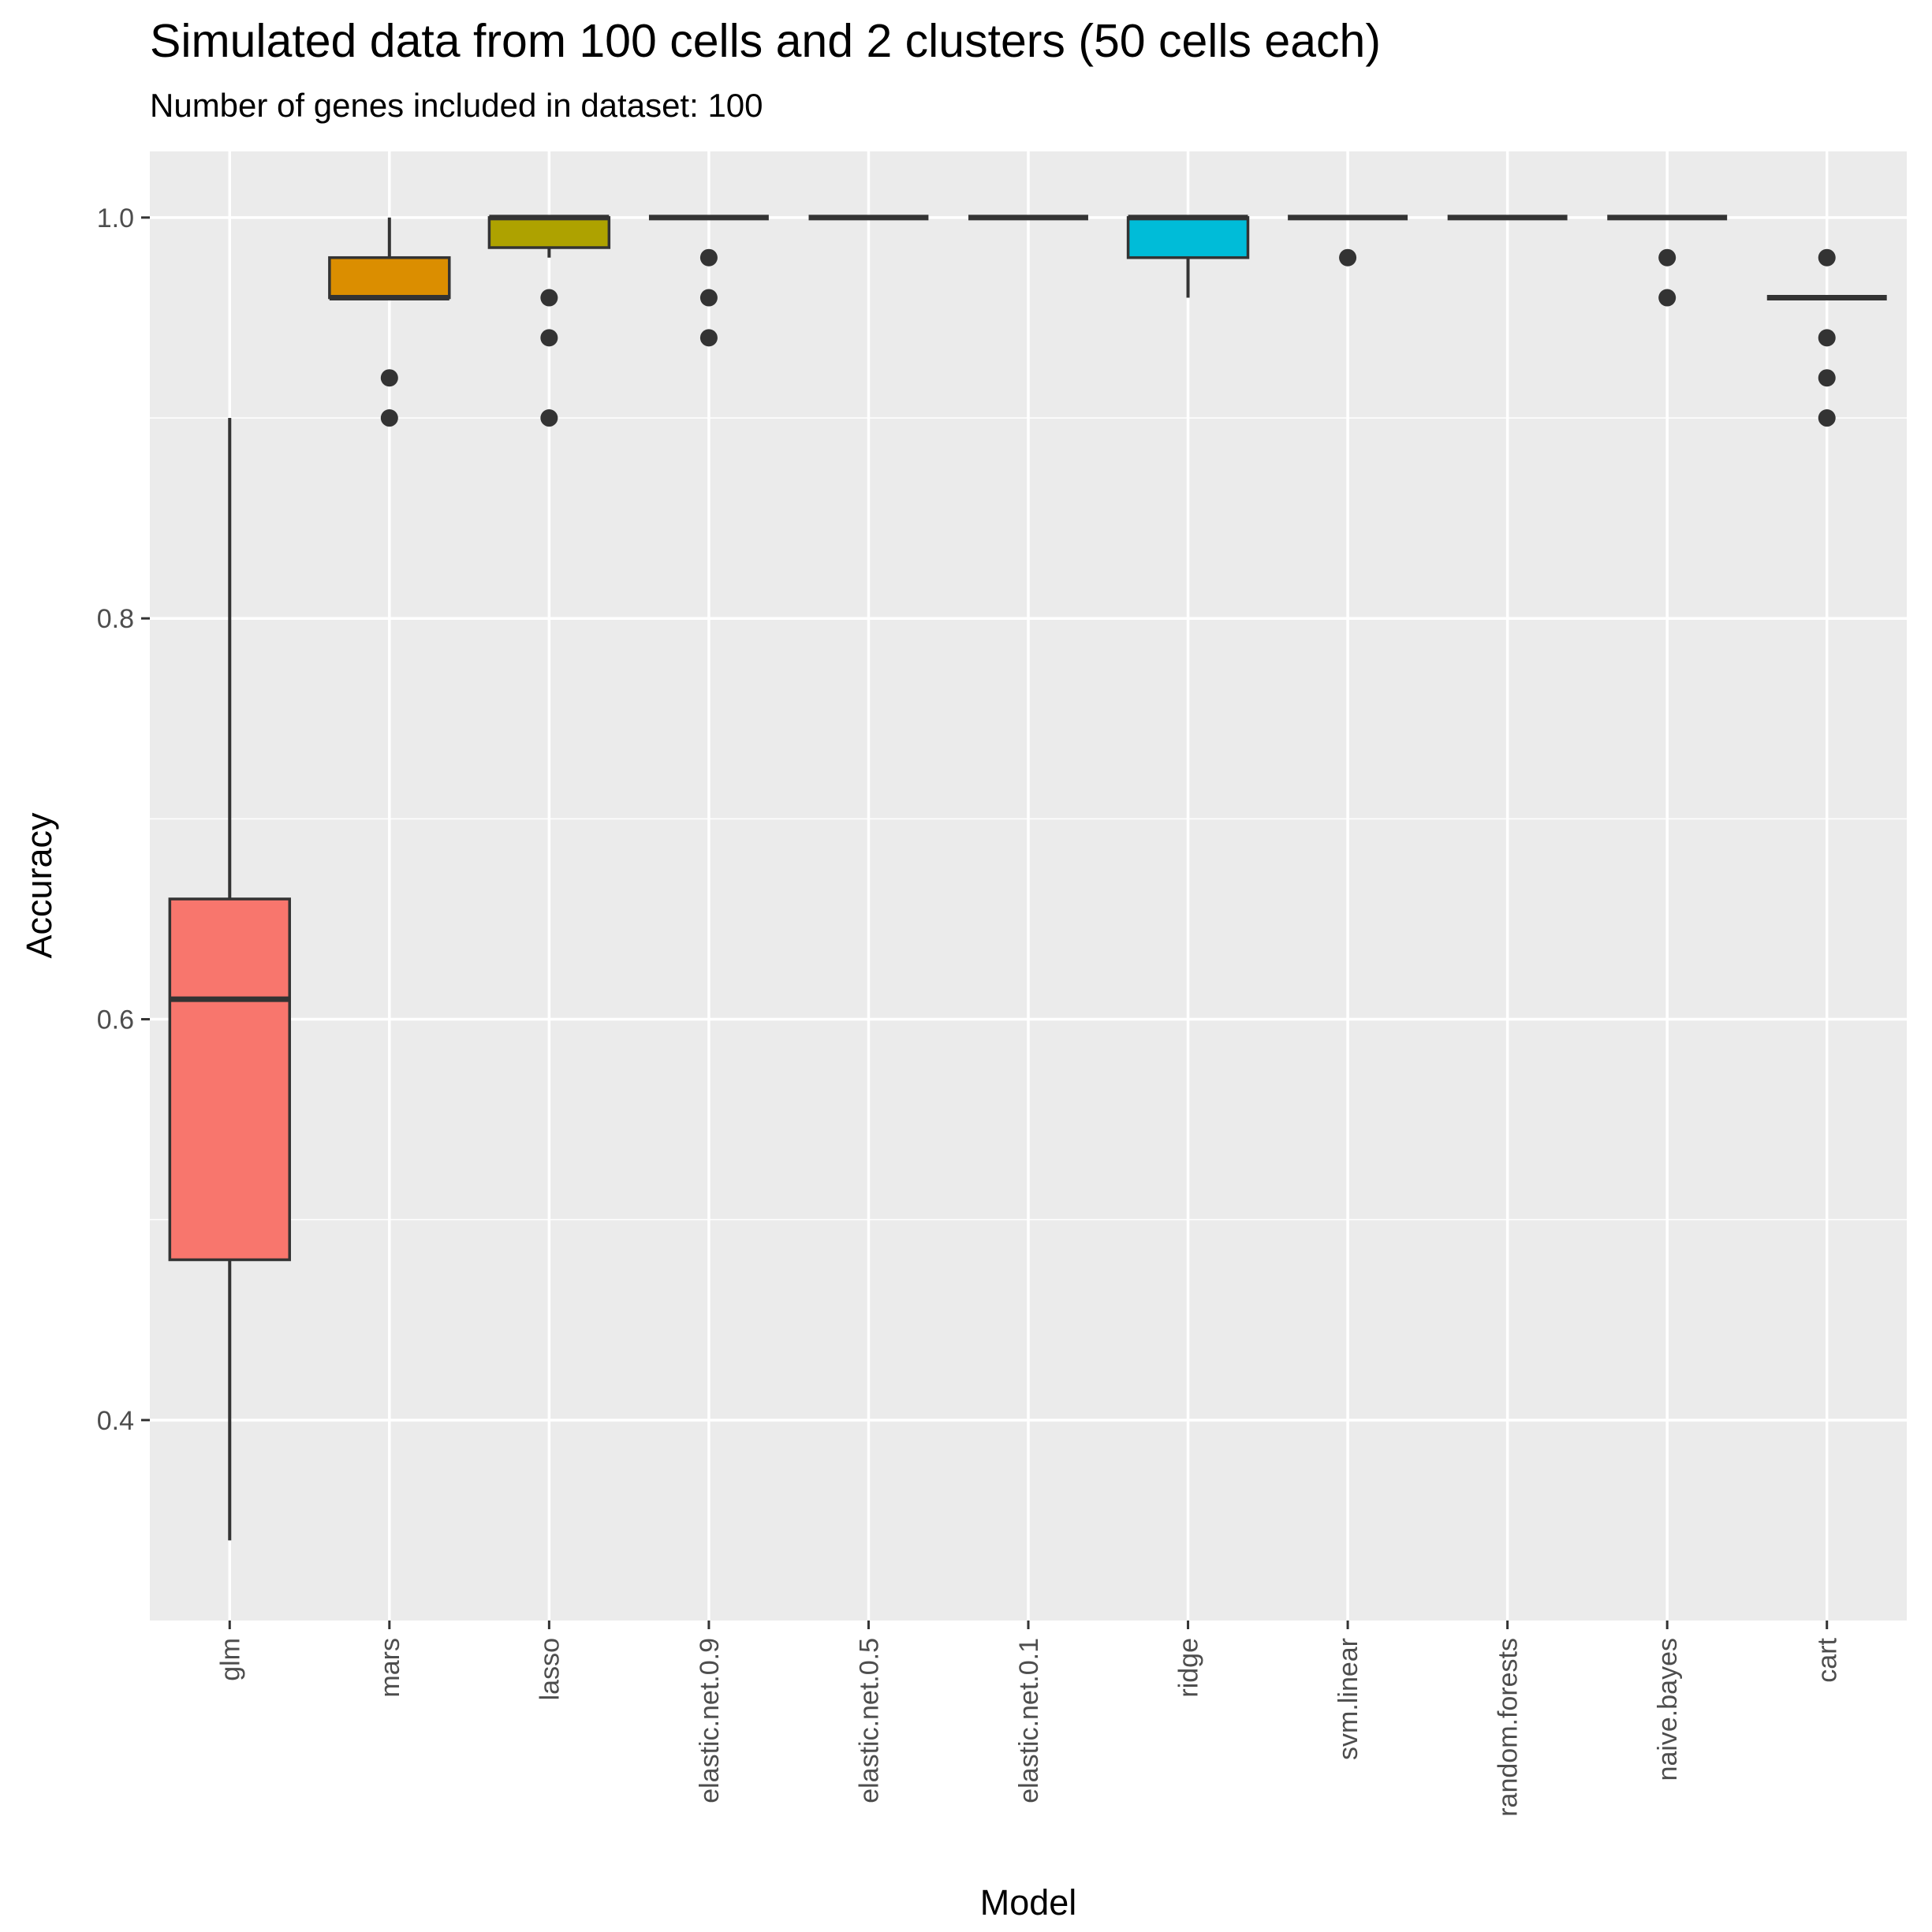 The width and height of the screenshot is (1932, 1932). I want to click on x-tick-label: naive.bayes, so click(1668, 1710).